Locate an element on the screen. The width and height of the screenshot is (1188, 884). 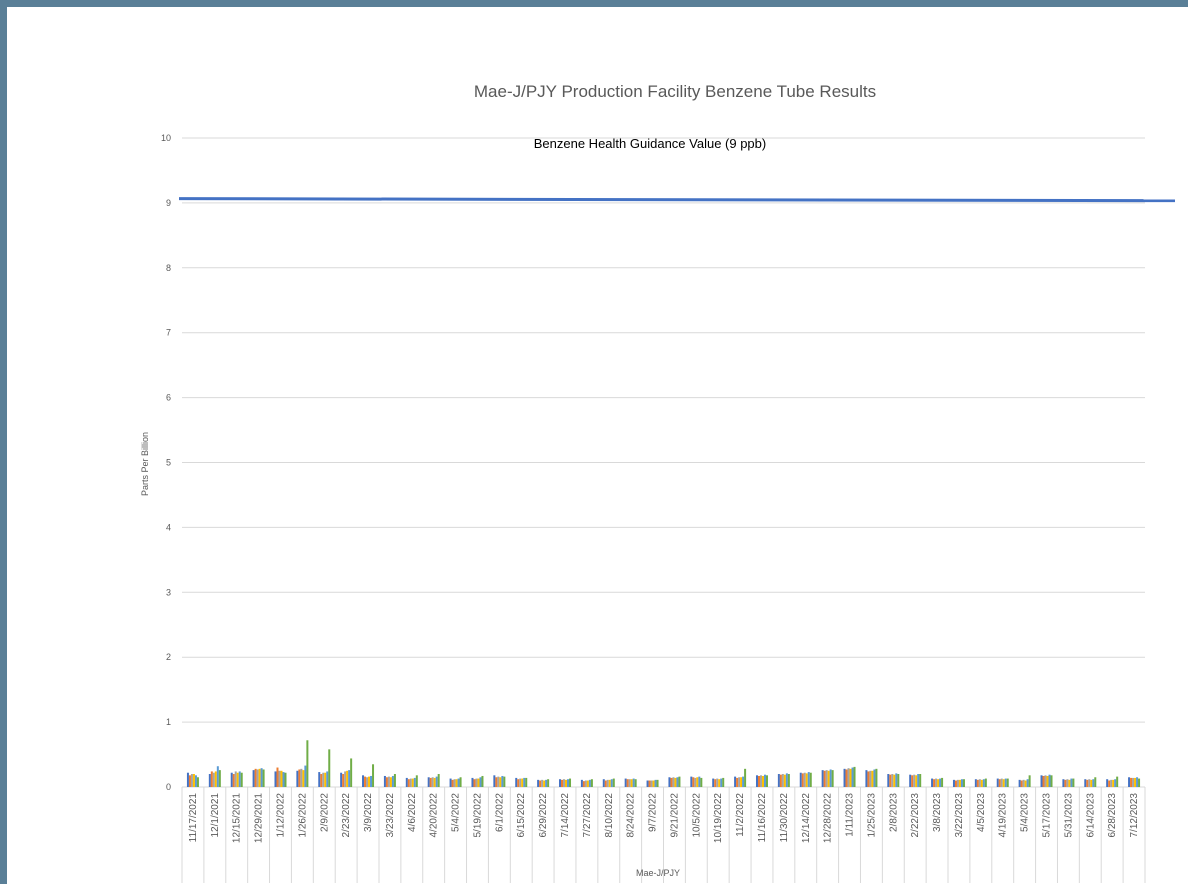
x-tick-label: 10/19/2022 is located at coordinates (718, 818).